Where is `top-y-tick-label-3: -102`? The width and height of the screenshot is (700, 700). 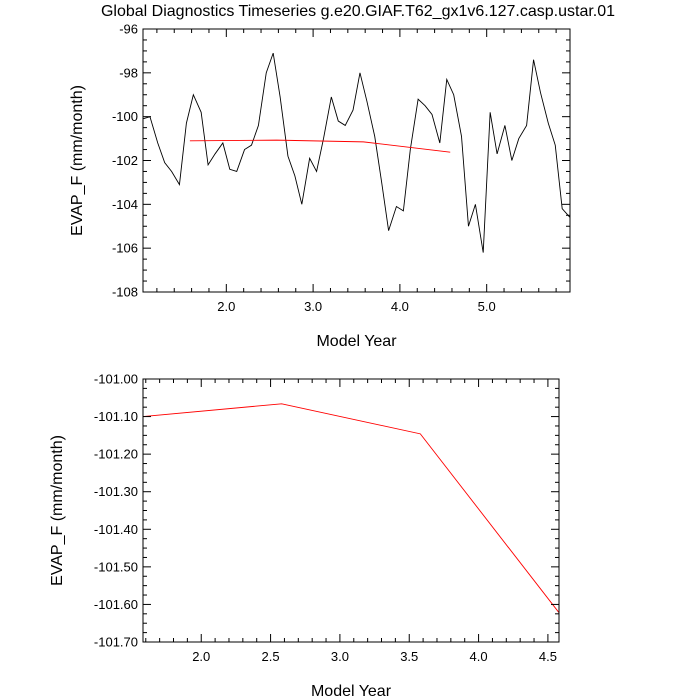 top-y-tick-label-3: -102 is located at coordinates (125, 160).